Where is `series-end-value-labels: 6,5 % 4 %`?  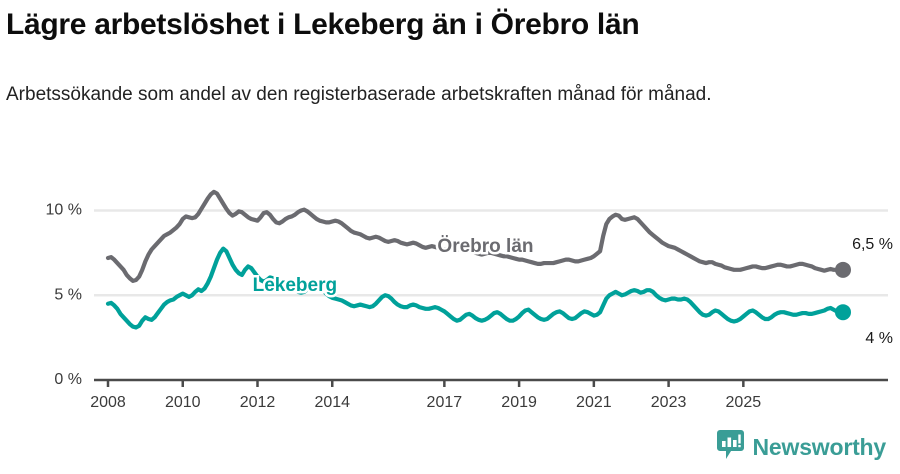
series-end-value-labels: 6,5 % 4 % is located at coordinates (872, 291).